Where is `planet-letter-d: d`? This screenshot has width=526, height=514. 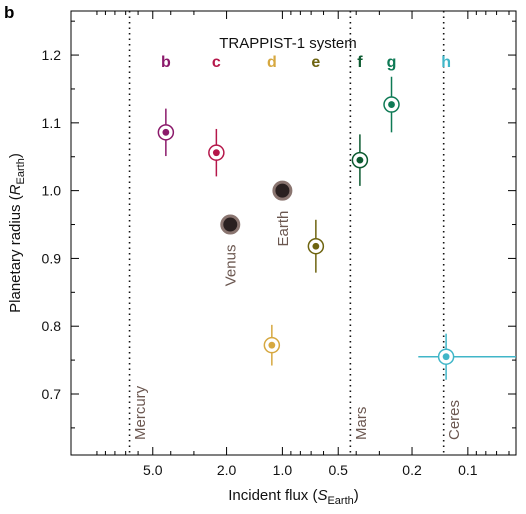 planet-letter-d: d is located at coordinates (272, 62).